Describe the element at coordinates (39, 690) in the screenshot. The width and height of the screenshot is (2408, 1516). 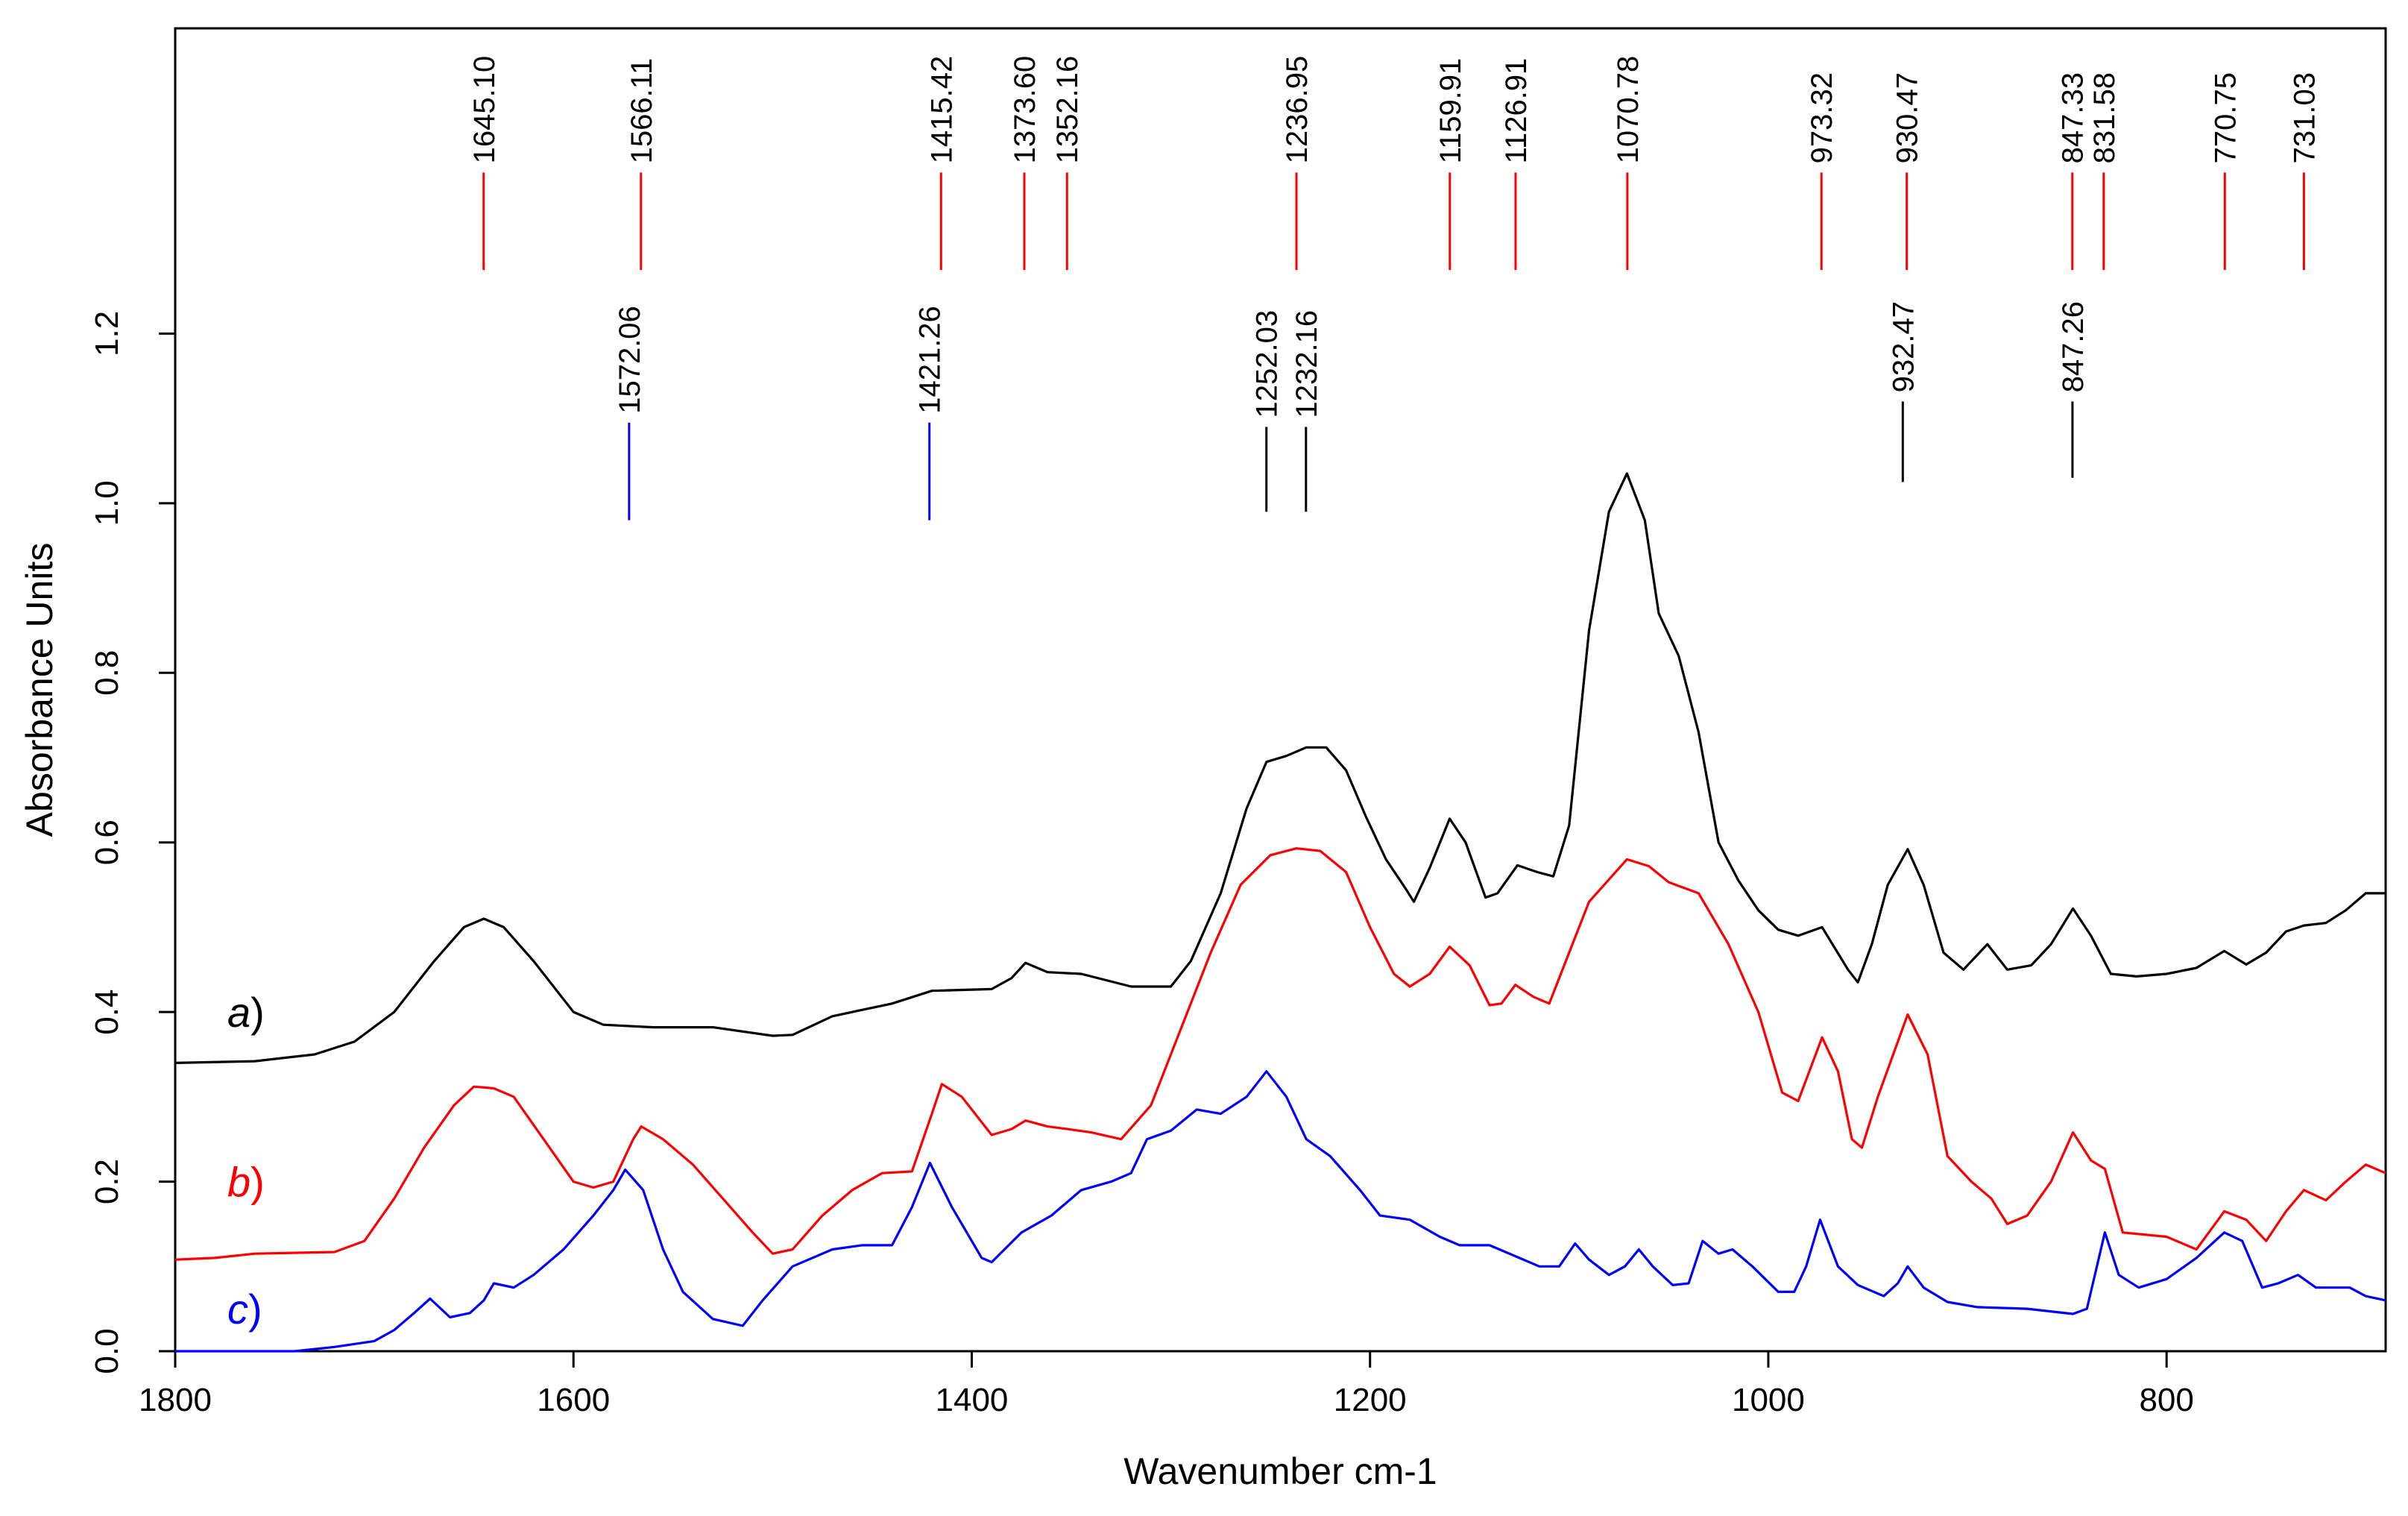
I see `y-axis-title: Absorbance Units` at that location.